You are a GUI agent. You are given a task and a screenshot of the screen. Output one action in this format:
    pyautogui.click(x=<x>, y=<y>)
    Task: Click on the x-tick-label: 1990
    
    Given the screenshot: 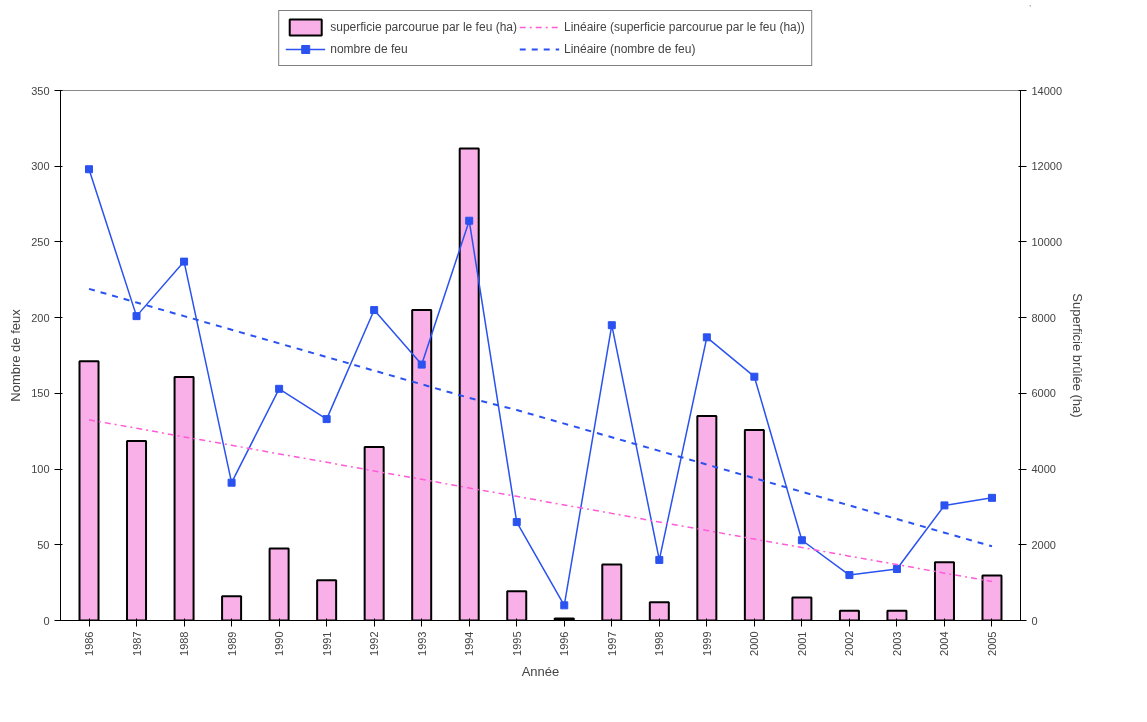 What is the action you would take?
    pyautogui.click(x=279, y=643)
    